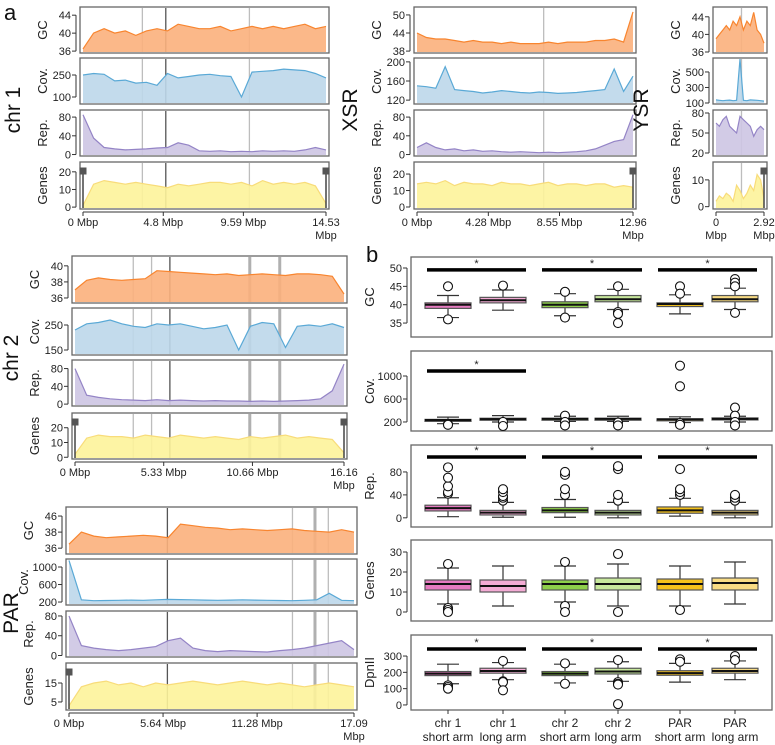 This screenshot has width=775, height=745. I want to click on chromosome-label: chr 2, so click(11, 358).